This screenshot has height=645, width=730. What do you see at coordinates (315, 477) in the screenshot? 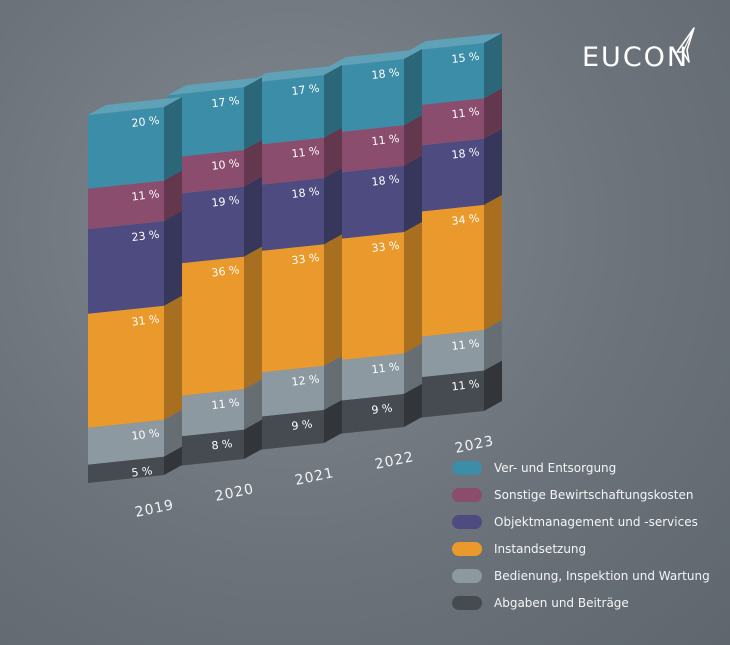
I see `year-tick-label: 2021` at bounding box center [315, 477].